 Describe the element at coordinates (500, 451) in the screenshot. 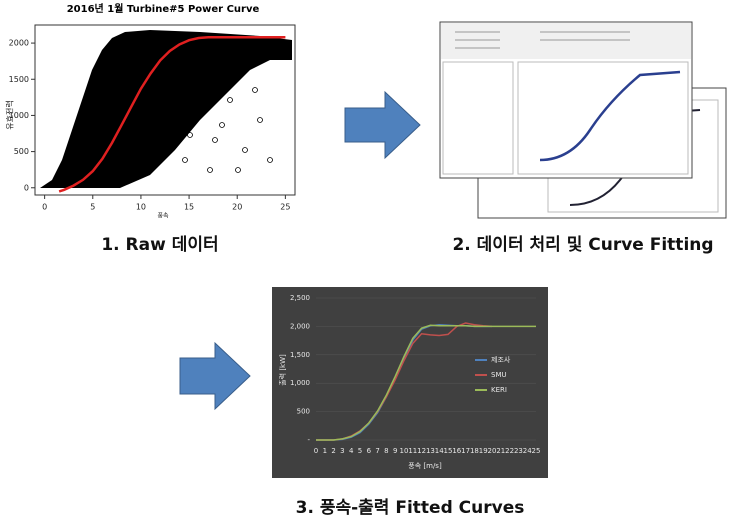

I see `x-tick-label: 21` at that location.